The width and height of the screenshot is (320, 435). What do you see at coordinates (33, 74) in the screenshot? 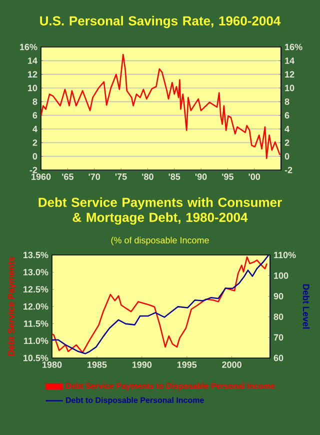
I see `y-tick-label: 12` at bounding box center [33, 74].